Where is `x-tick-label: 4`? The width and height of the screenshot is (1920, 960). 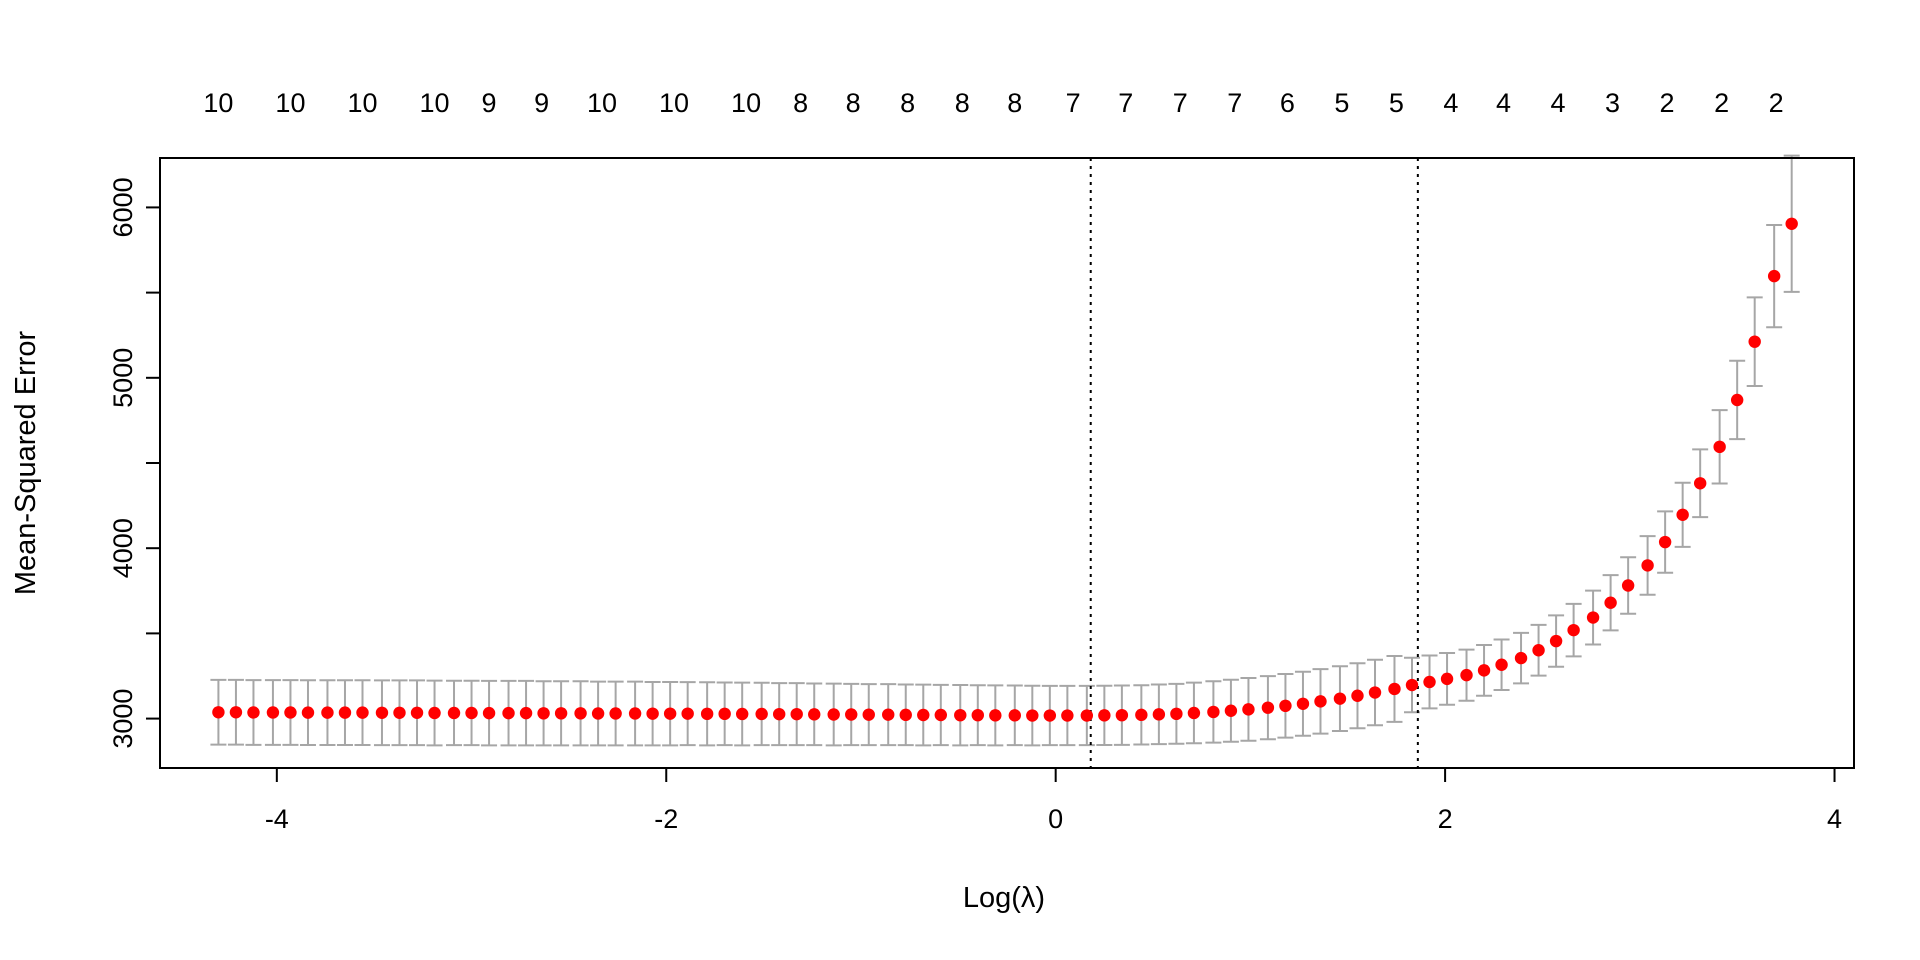
x-tick-label: 4 is located at coordinates (1834, 819).